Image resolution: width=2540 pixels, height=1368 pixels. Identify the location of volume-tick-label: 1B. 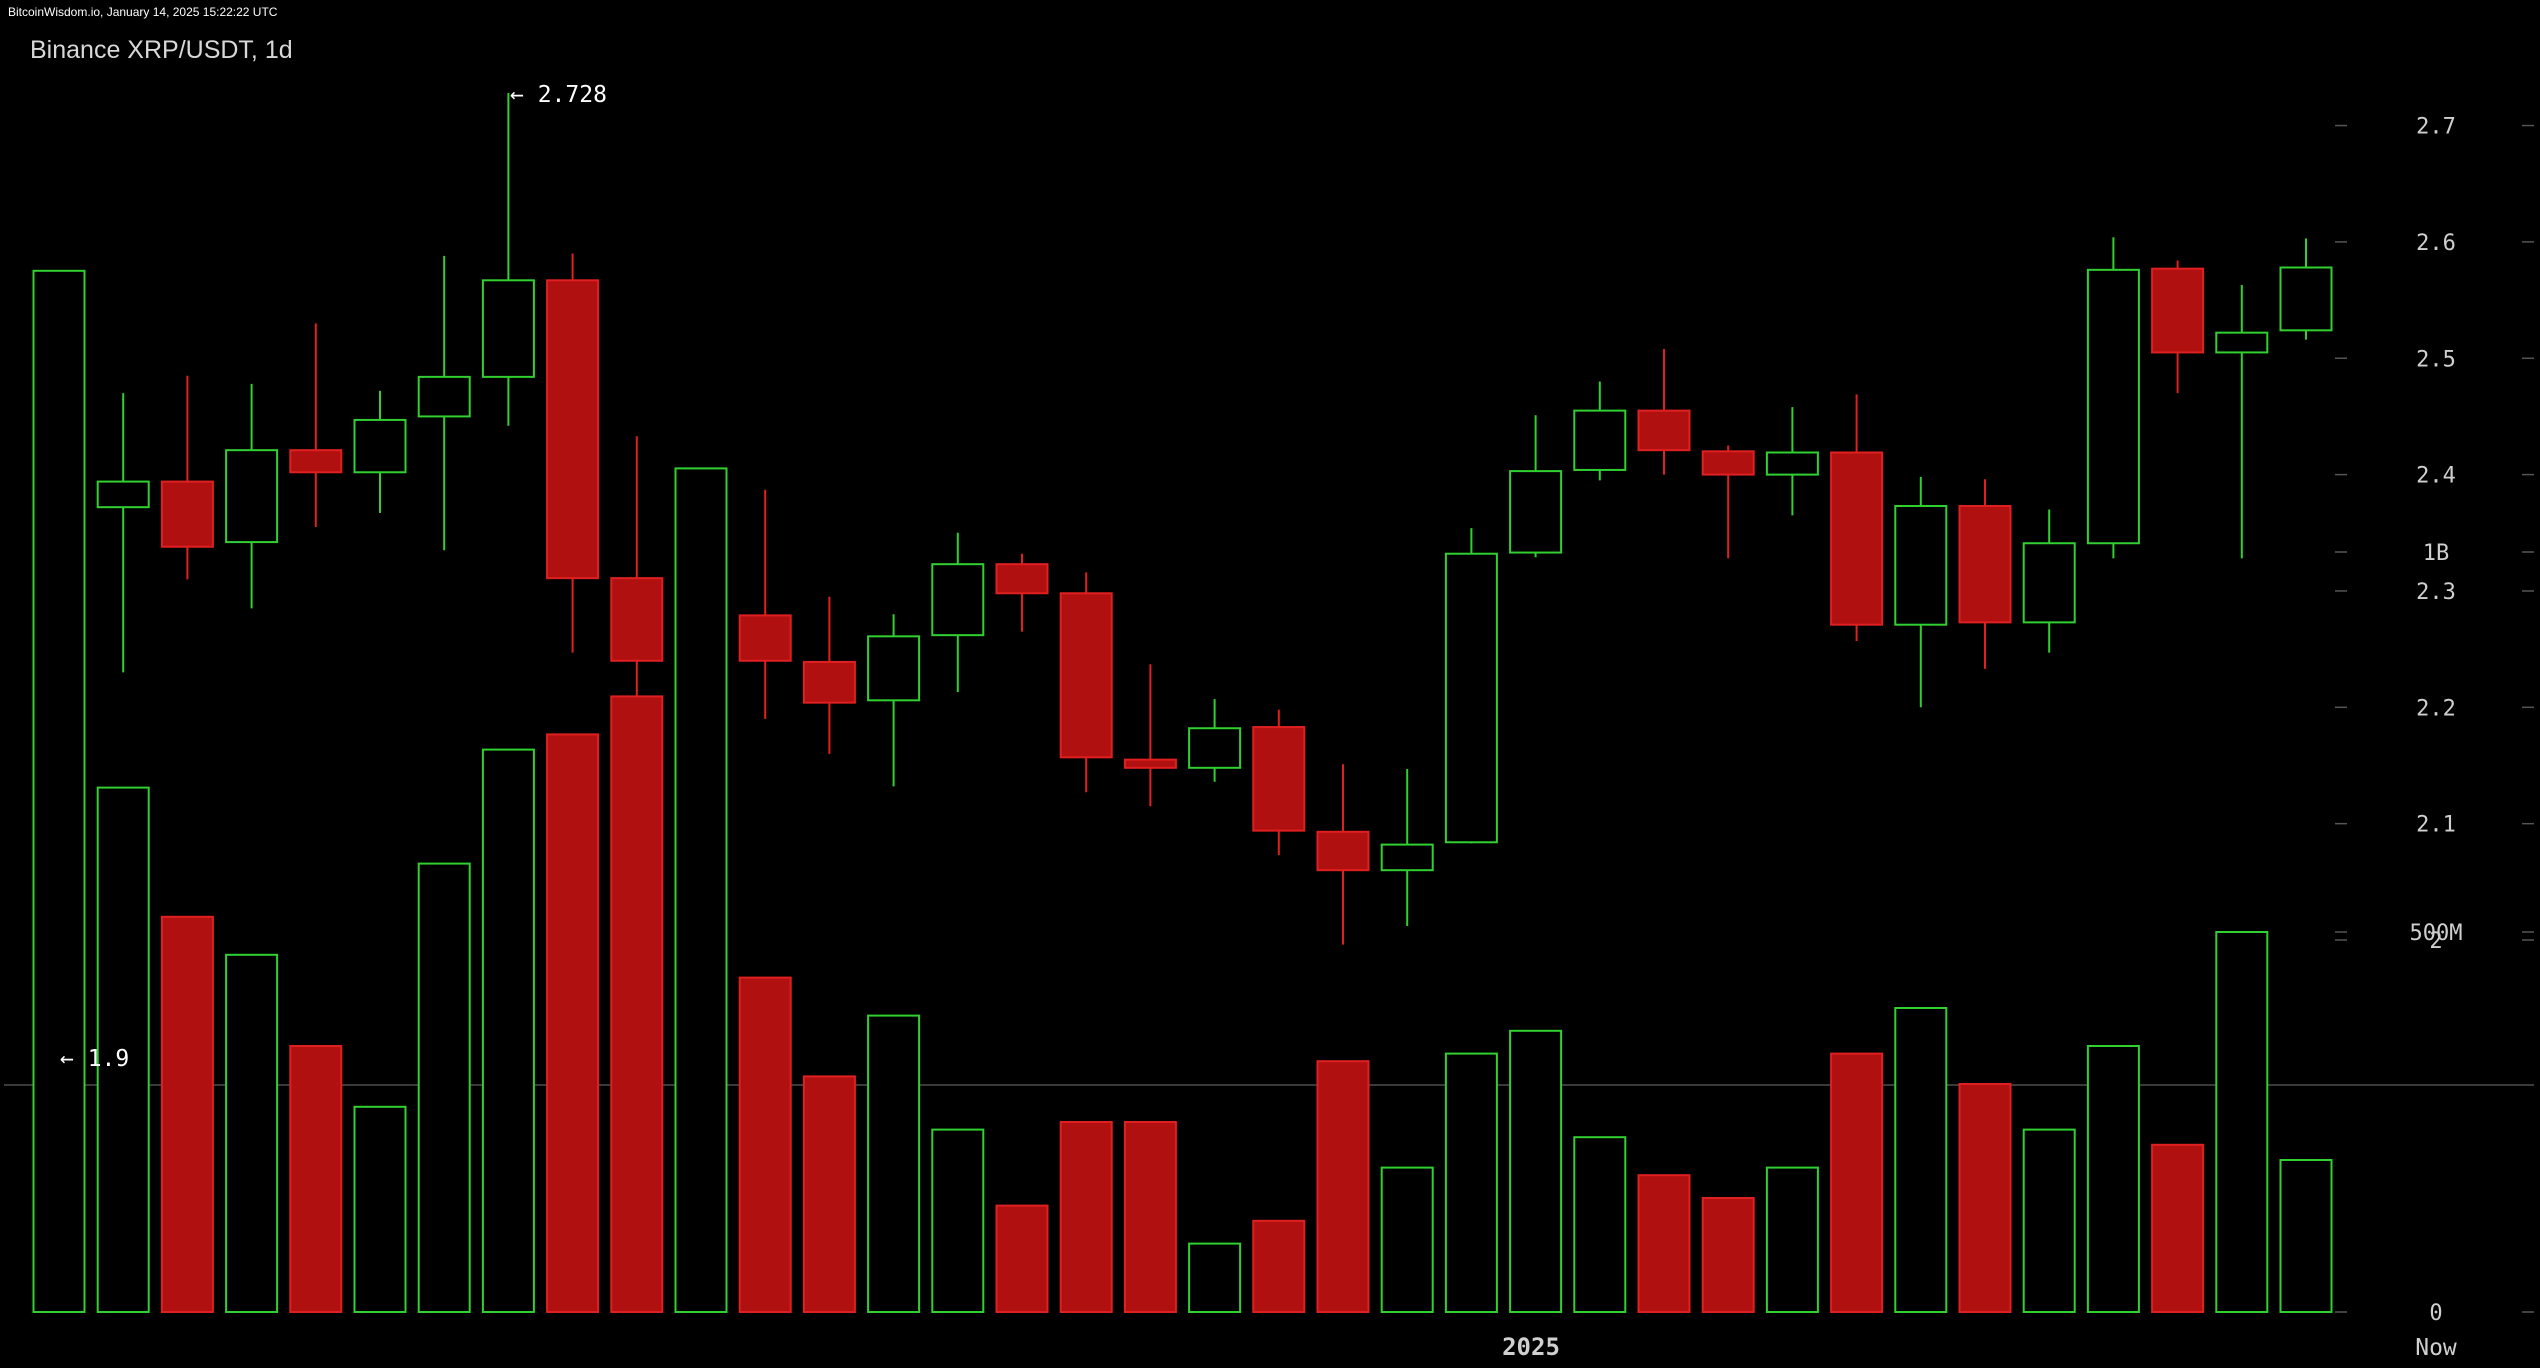
(2436, 553).